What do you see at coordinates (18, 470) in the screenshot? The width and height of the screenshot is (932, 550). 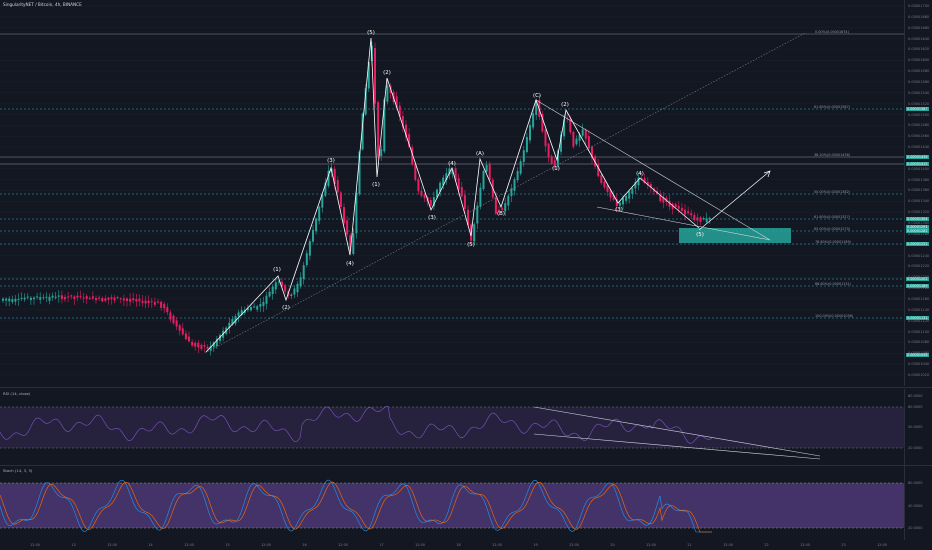 I see `stoch-title: Stoch (14, 3, 3)` at bounding box center [18, 470].